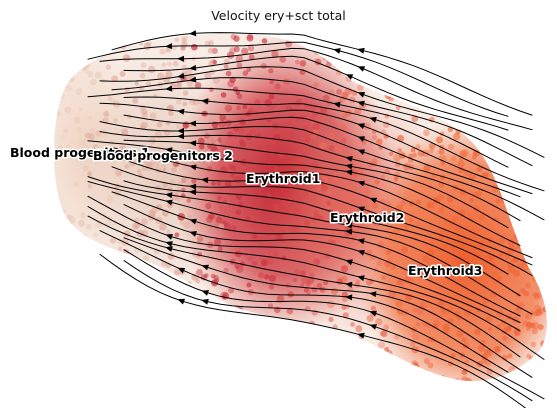 The width and height of the screenshot is (557, 408). Describe the element at coordinates (163, 155) in the screenshot. I see `cluster-label-blood-progenitors-2: Blood progenitors 2` at that location.